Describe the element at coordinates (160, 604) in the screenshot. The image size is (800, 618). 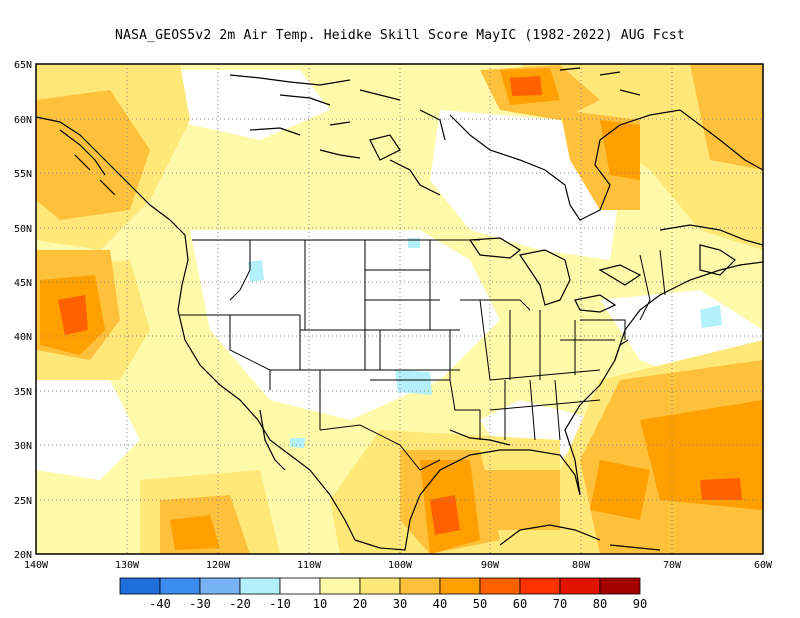
I see `colorbar-label: -40` at that location.